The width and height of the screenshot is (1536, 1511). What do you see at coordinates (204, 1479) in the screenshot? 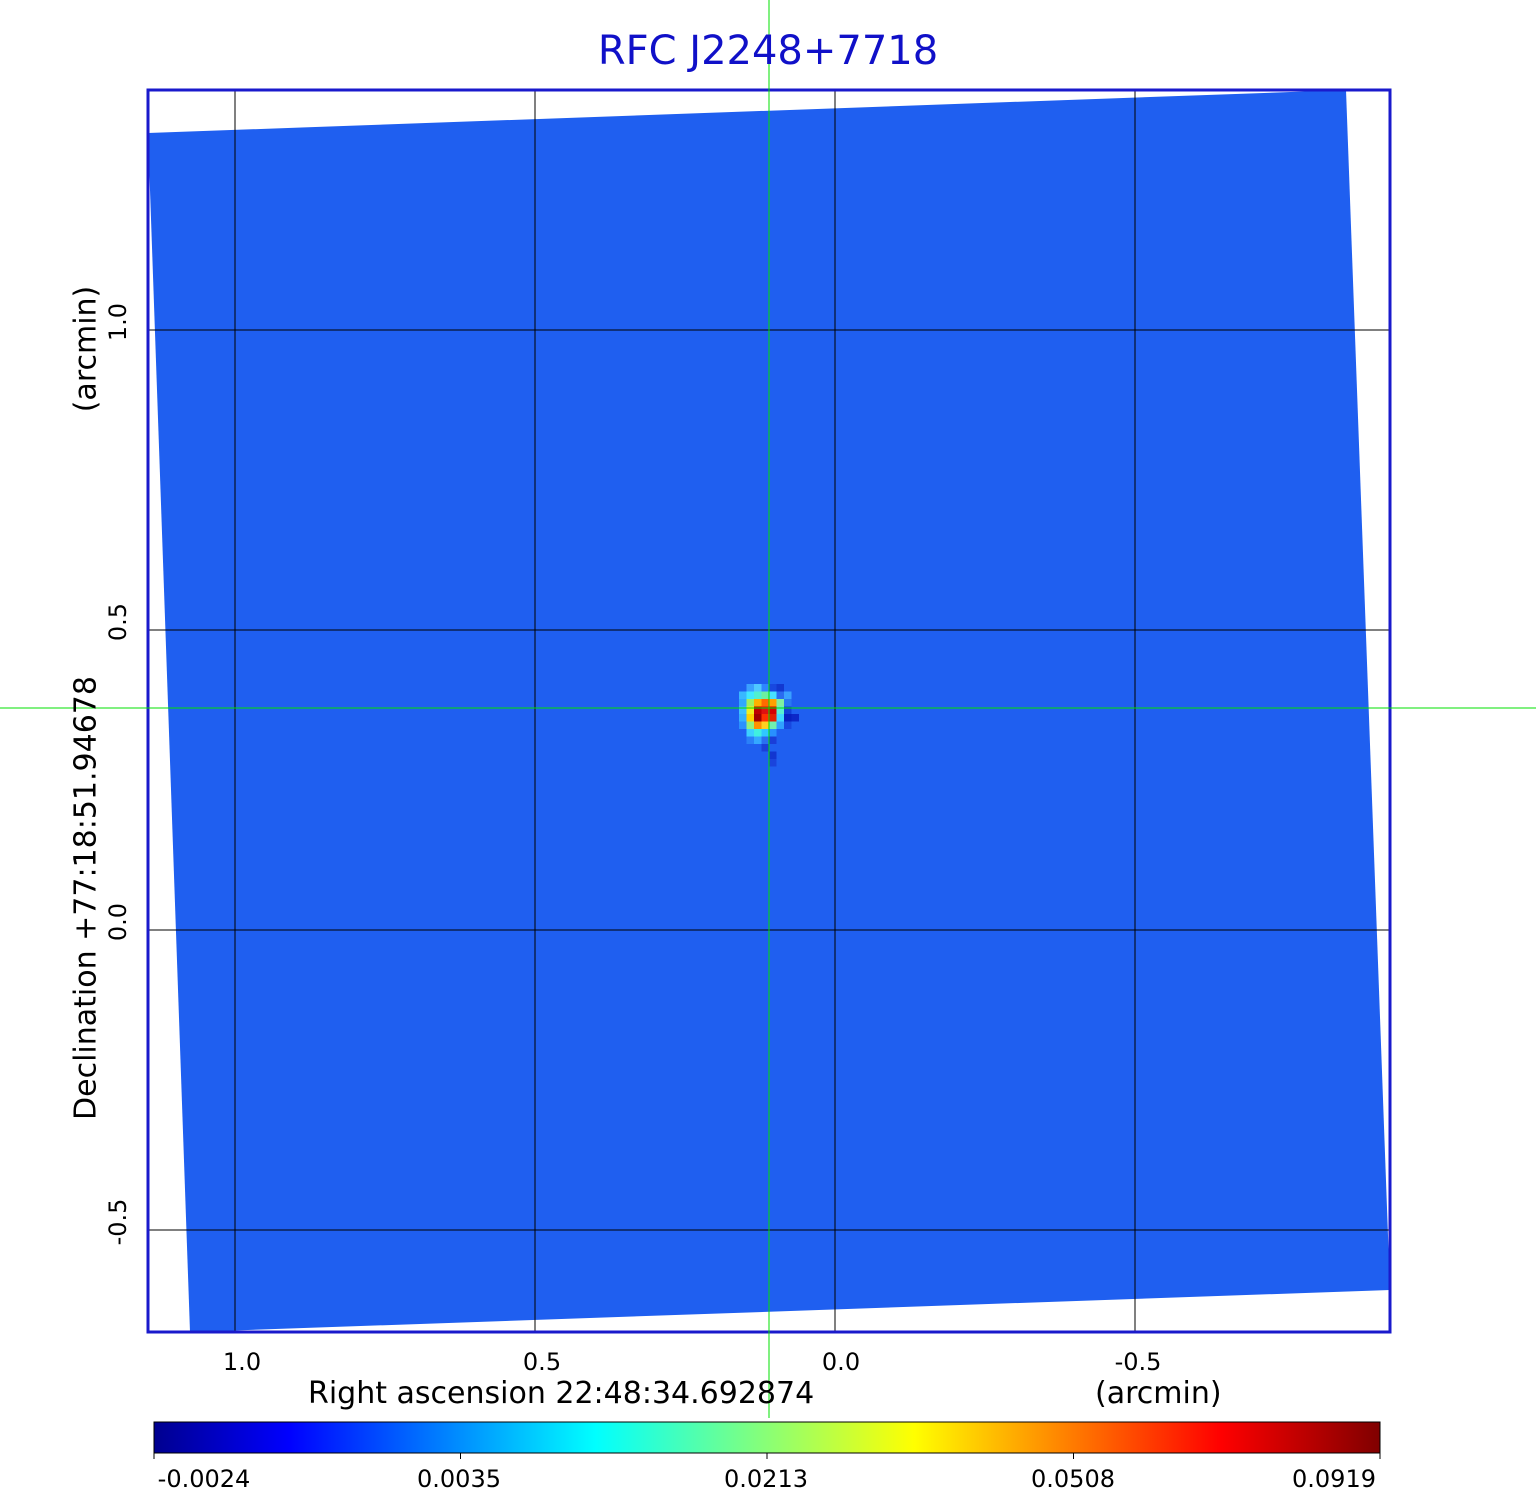
I see `colorbar-tick-label: -0.0024` at bounding box center [204, 1479].